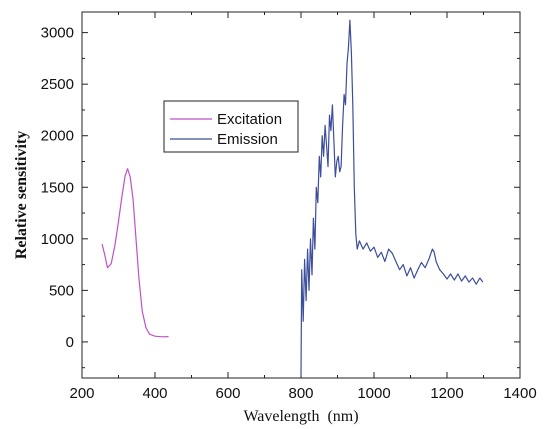 The width and height of the screenshot is (544, 429). What do you see at coordinates (57, 136) in the screenshot?
I see `y-tick-label: 2000` at bounding box center [57, 136].